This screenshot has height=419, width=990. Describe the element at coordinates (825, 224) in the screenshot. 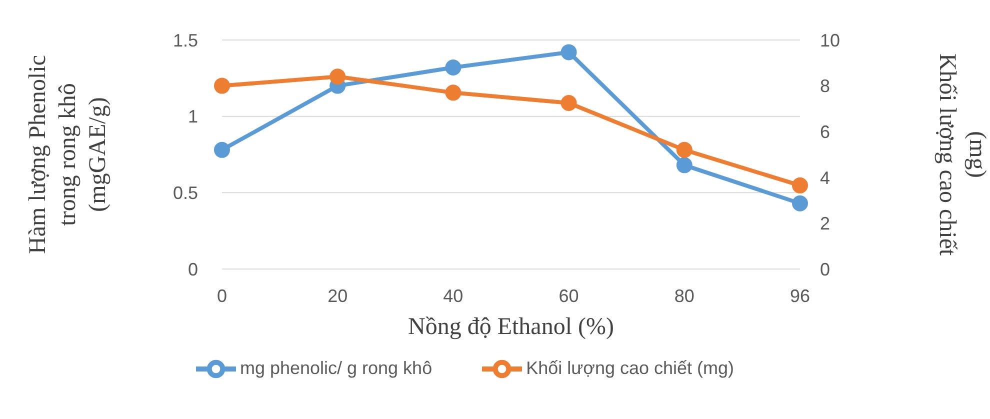

I see `y2-tick-label: 2` at that location.